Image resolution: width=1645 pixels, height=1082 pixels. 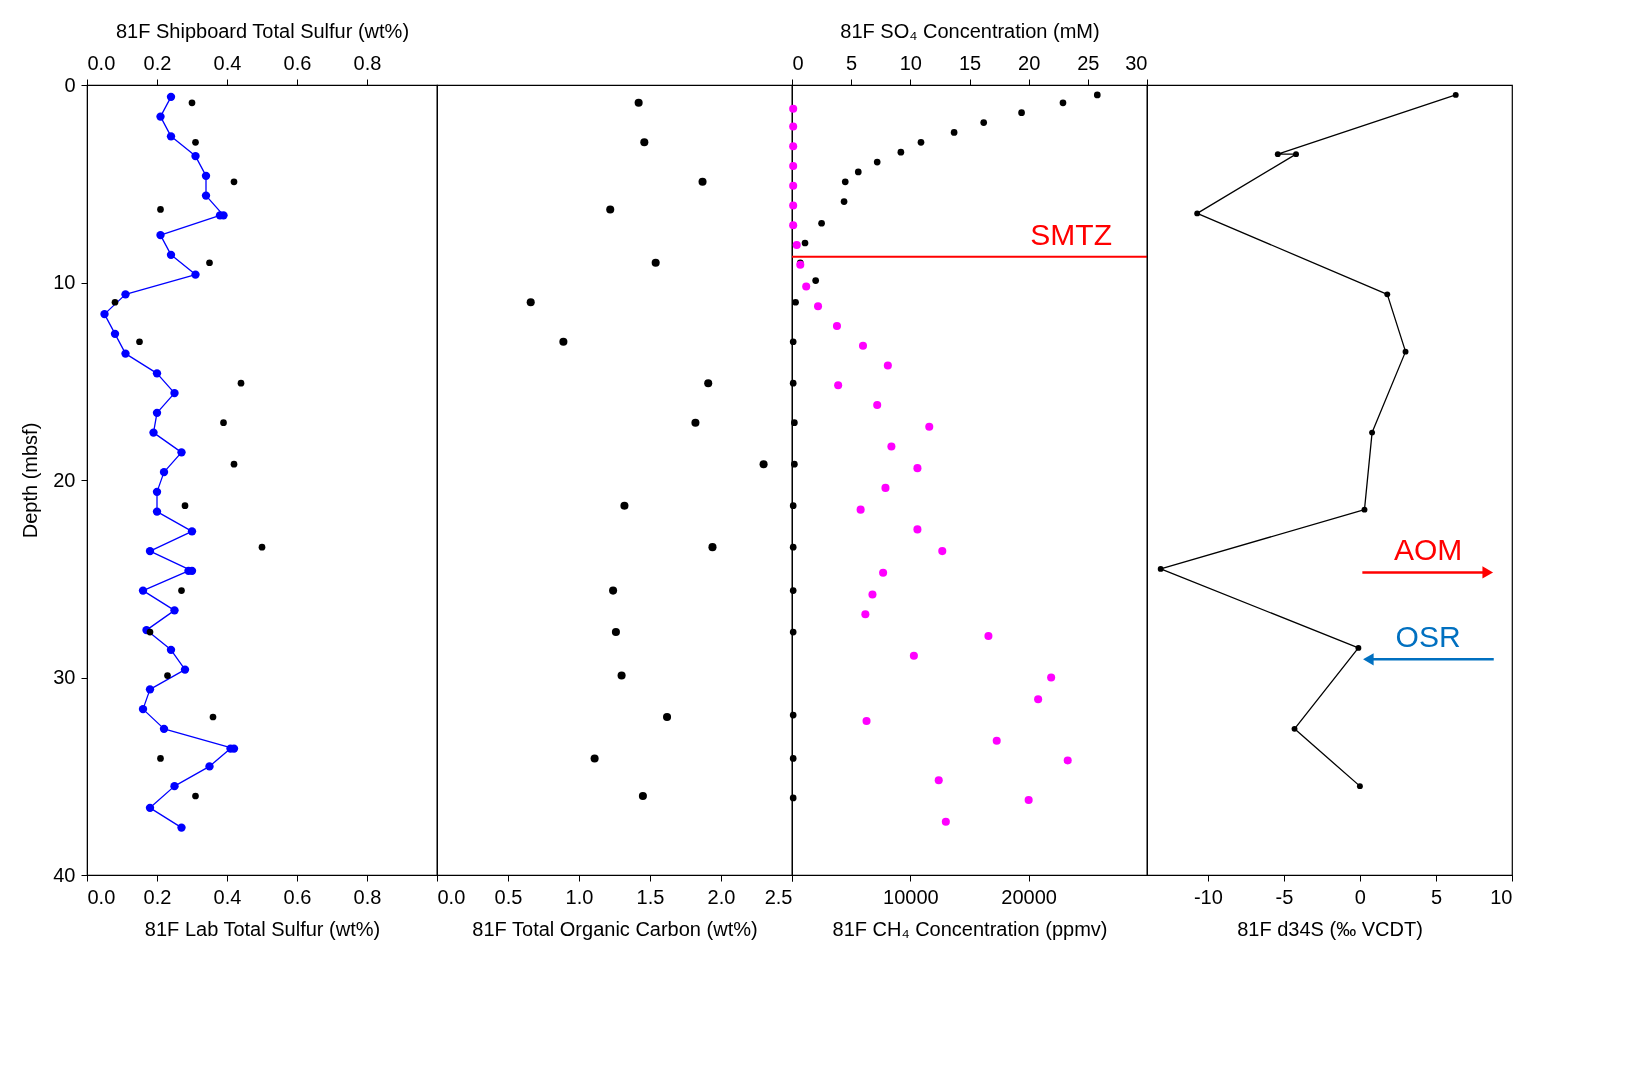 I want to click on ref-line-label: SMTZ, so click(x=1071, y=234).